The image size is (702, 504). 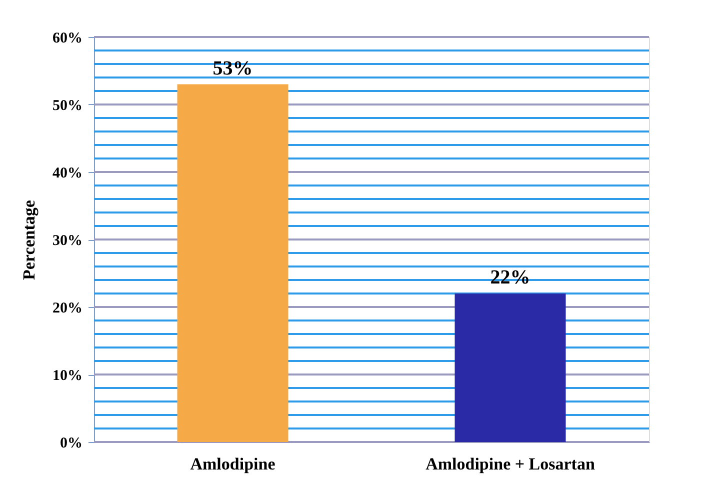 What do you see at coordinates (71, 444) in the screenshot?
I see `y-tick-label: 0%` at bounding box center [71, 444].